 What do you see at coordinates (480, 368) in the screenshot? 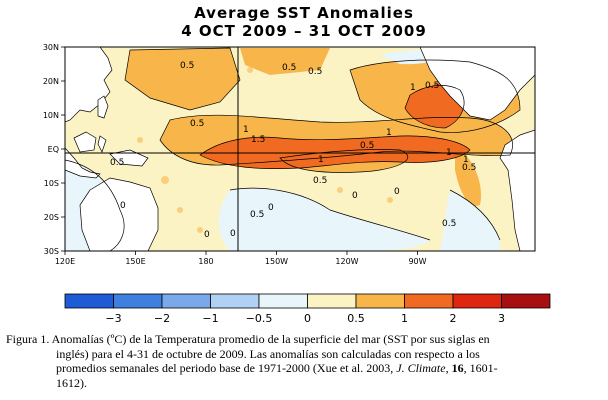
I see `caption-pages: , 1601-` at bounding box center [480, 368].